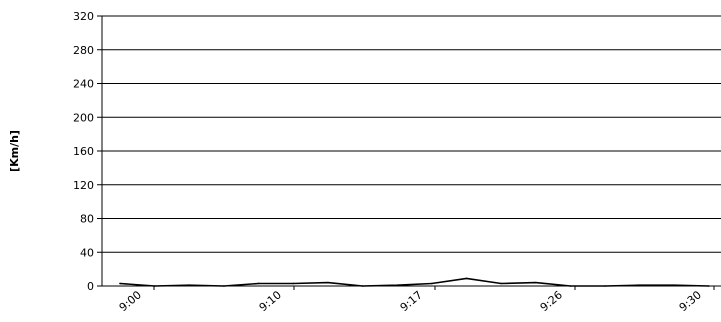 The image size is (721, 322). Describe the element at coordinates (130, 301) in the screenshot. I see `x-tick-label: 9:00` at that location.